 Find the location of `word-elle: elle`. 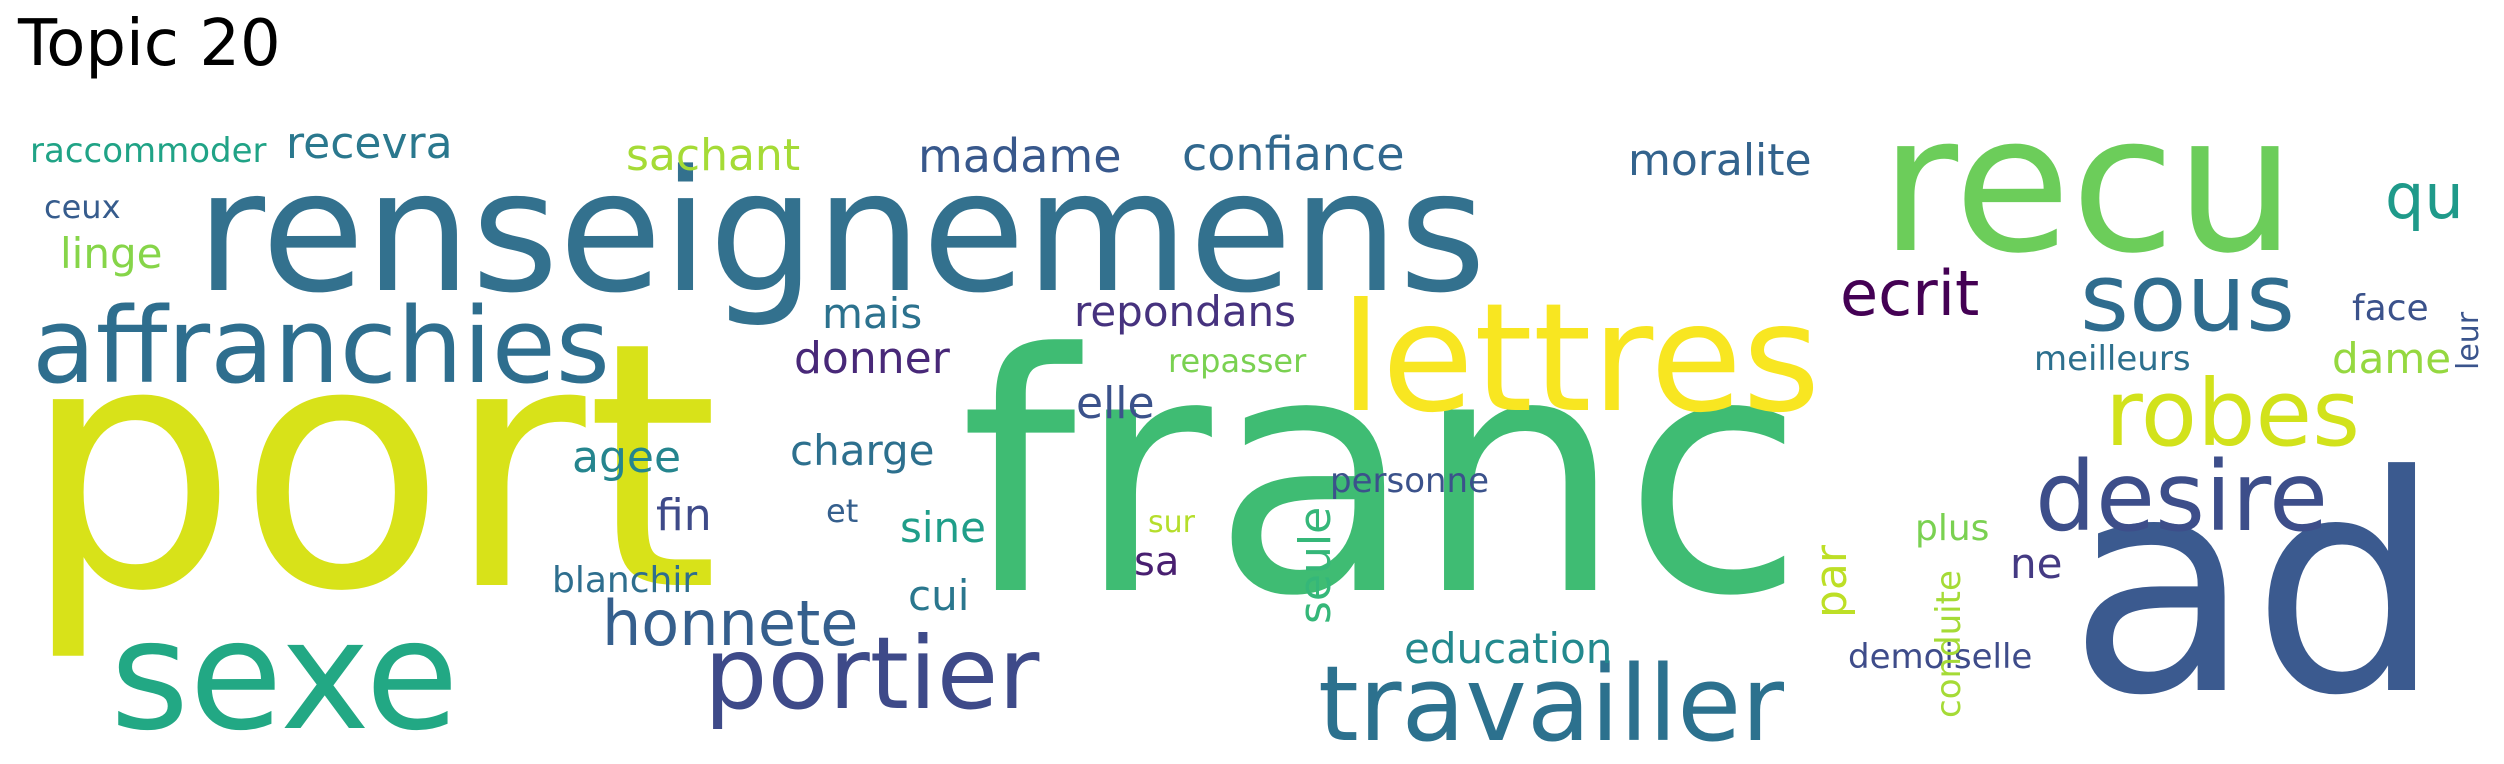

word-elle: elle is located at coordinates (1115, 403).